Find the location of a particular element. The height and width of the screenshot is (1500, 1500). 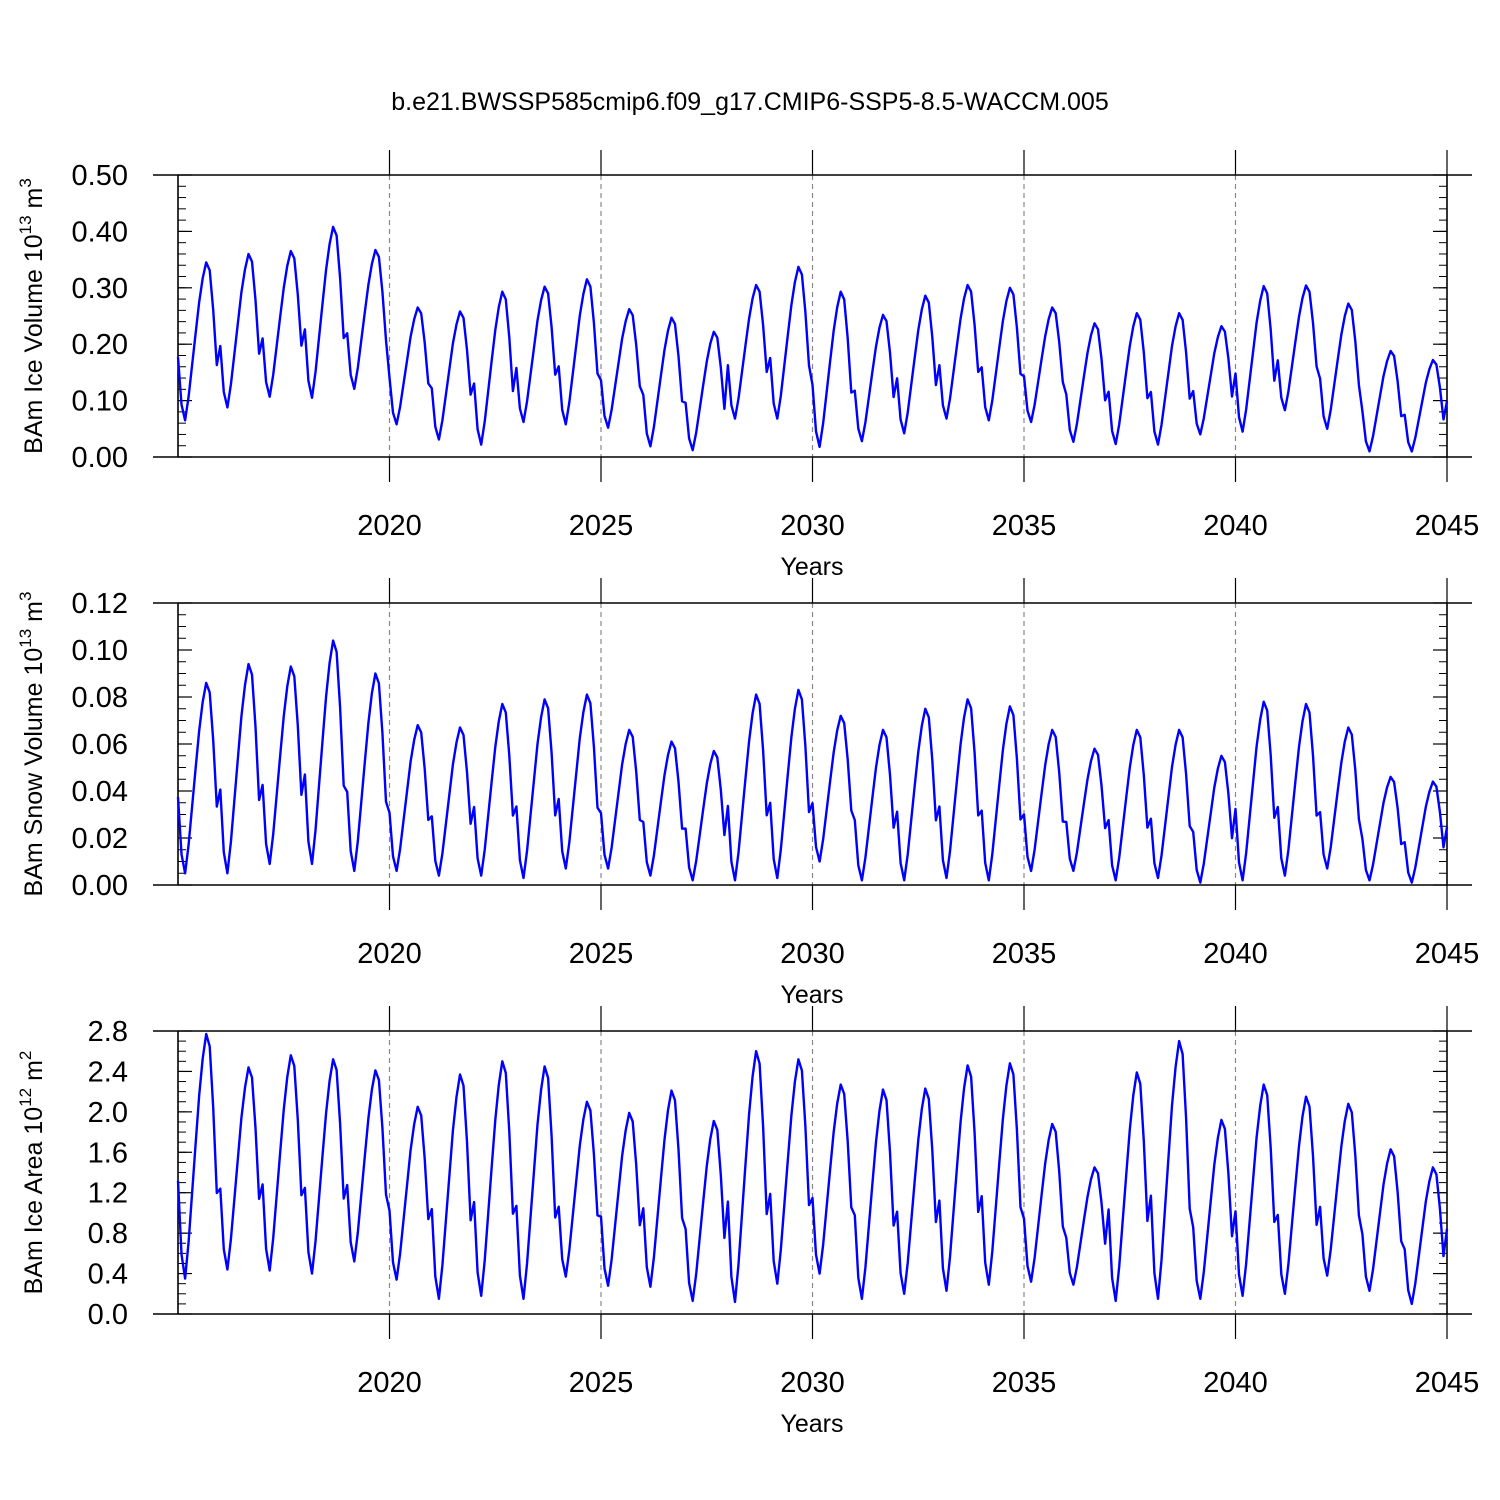

chart-2-x-tick-label-4: 2040 is located at coordinates (1235, 1383).